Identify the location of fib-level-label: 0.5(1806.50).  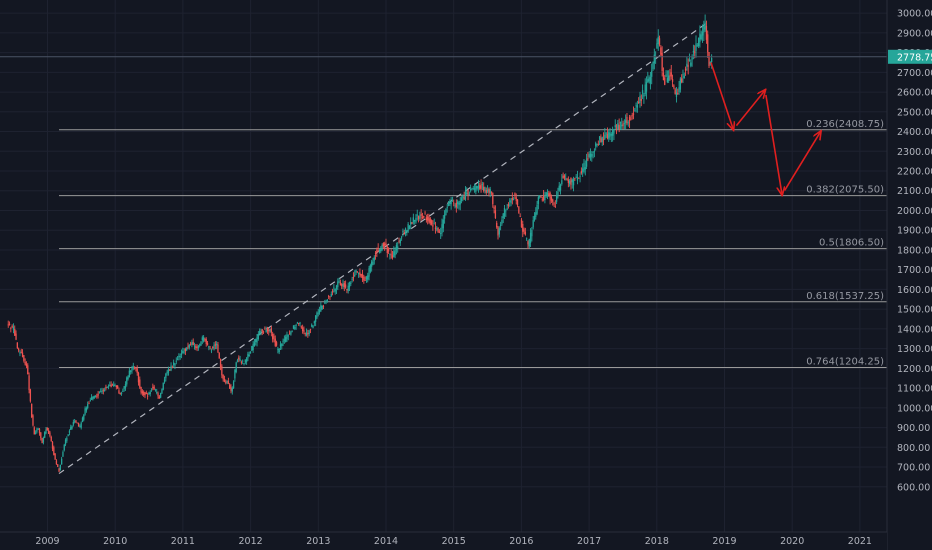
(851, 243).